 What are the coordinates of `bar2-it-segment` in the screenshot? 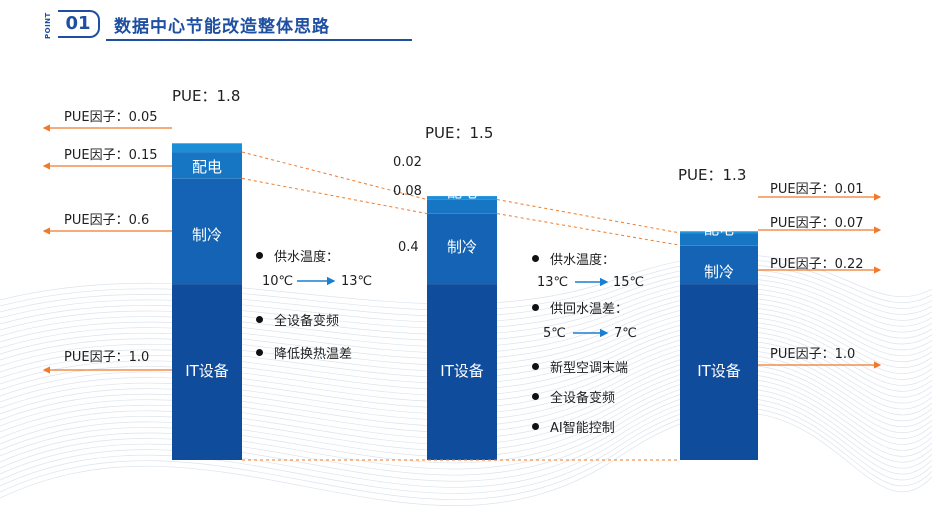 It's located at (462, 372).